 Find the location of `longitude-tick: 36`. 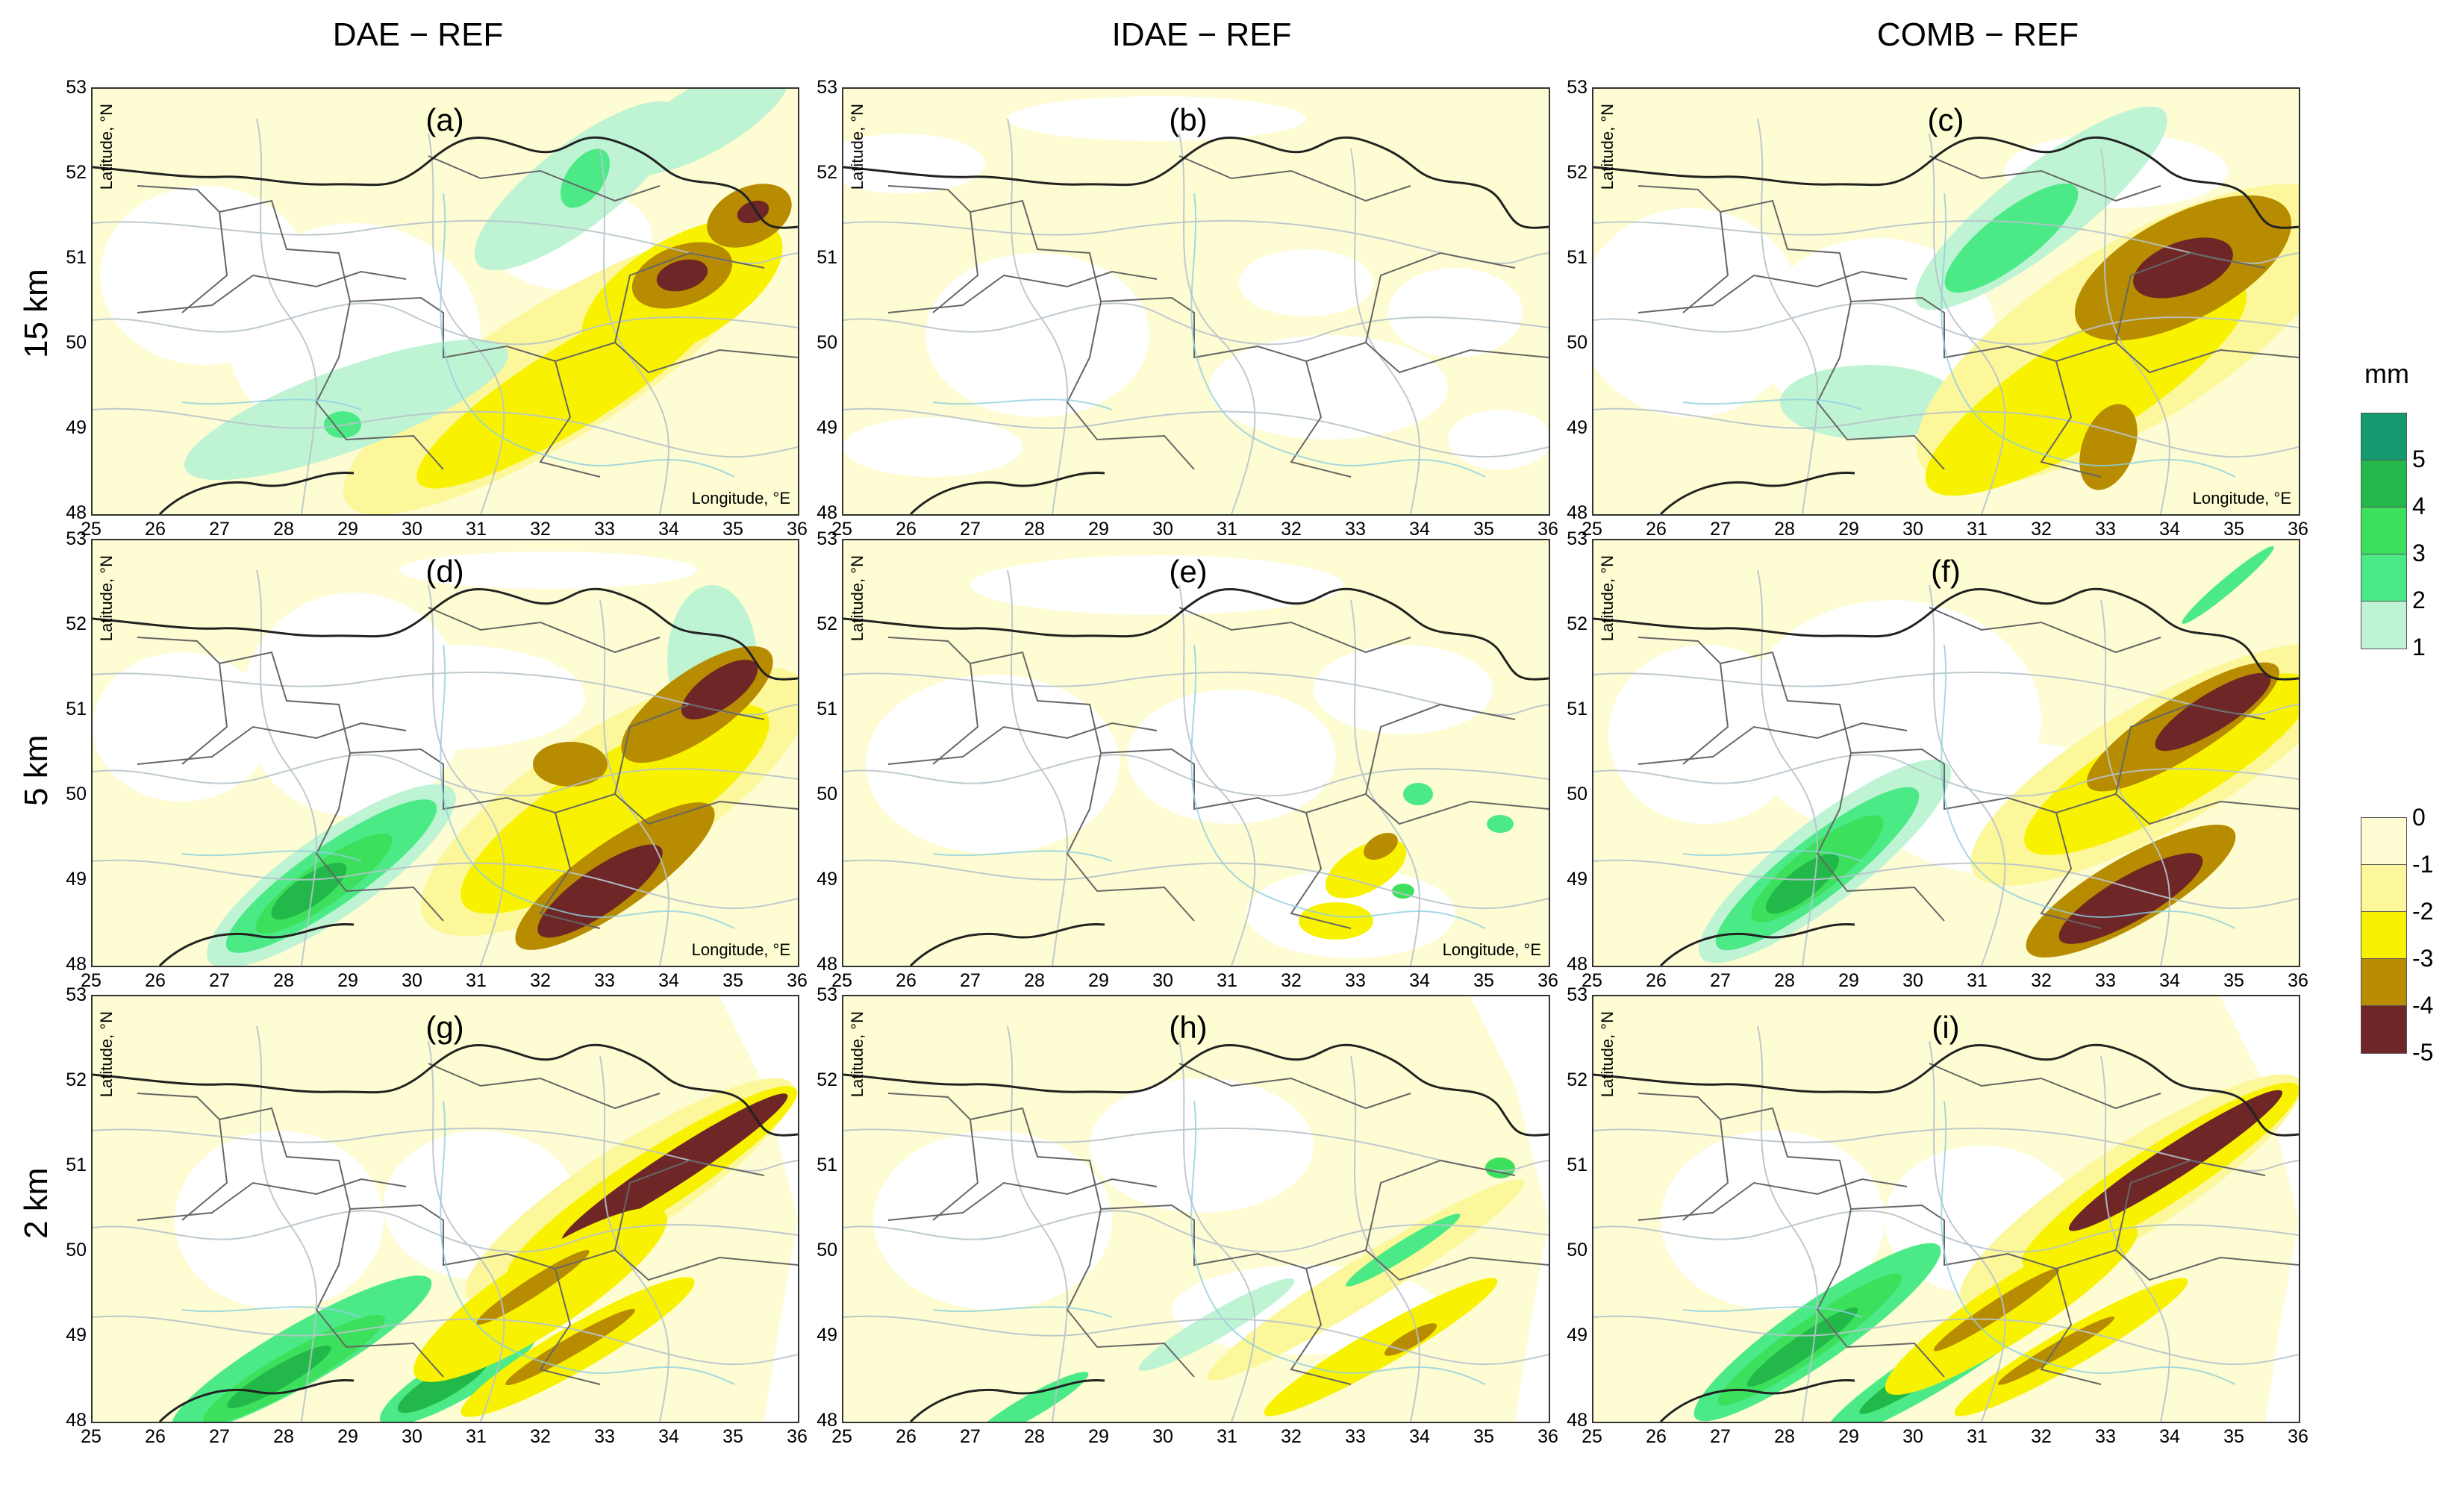

longitude-tick: 36 is located at coordinates (2298, 980).